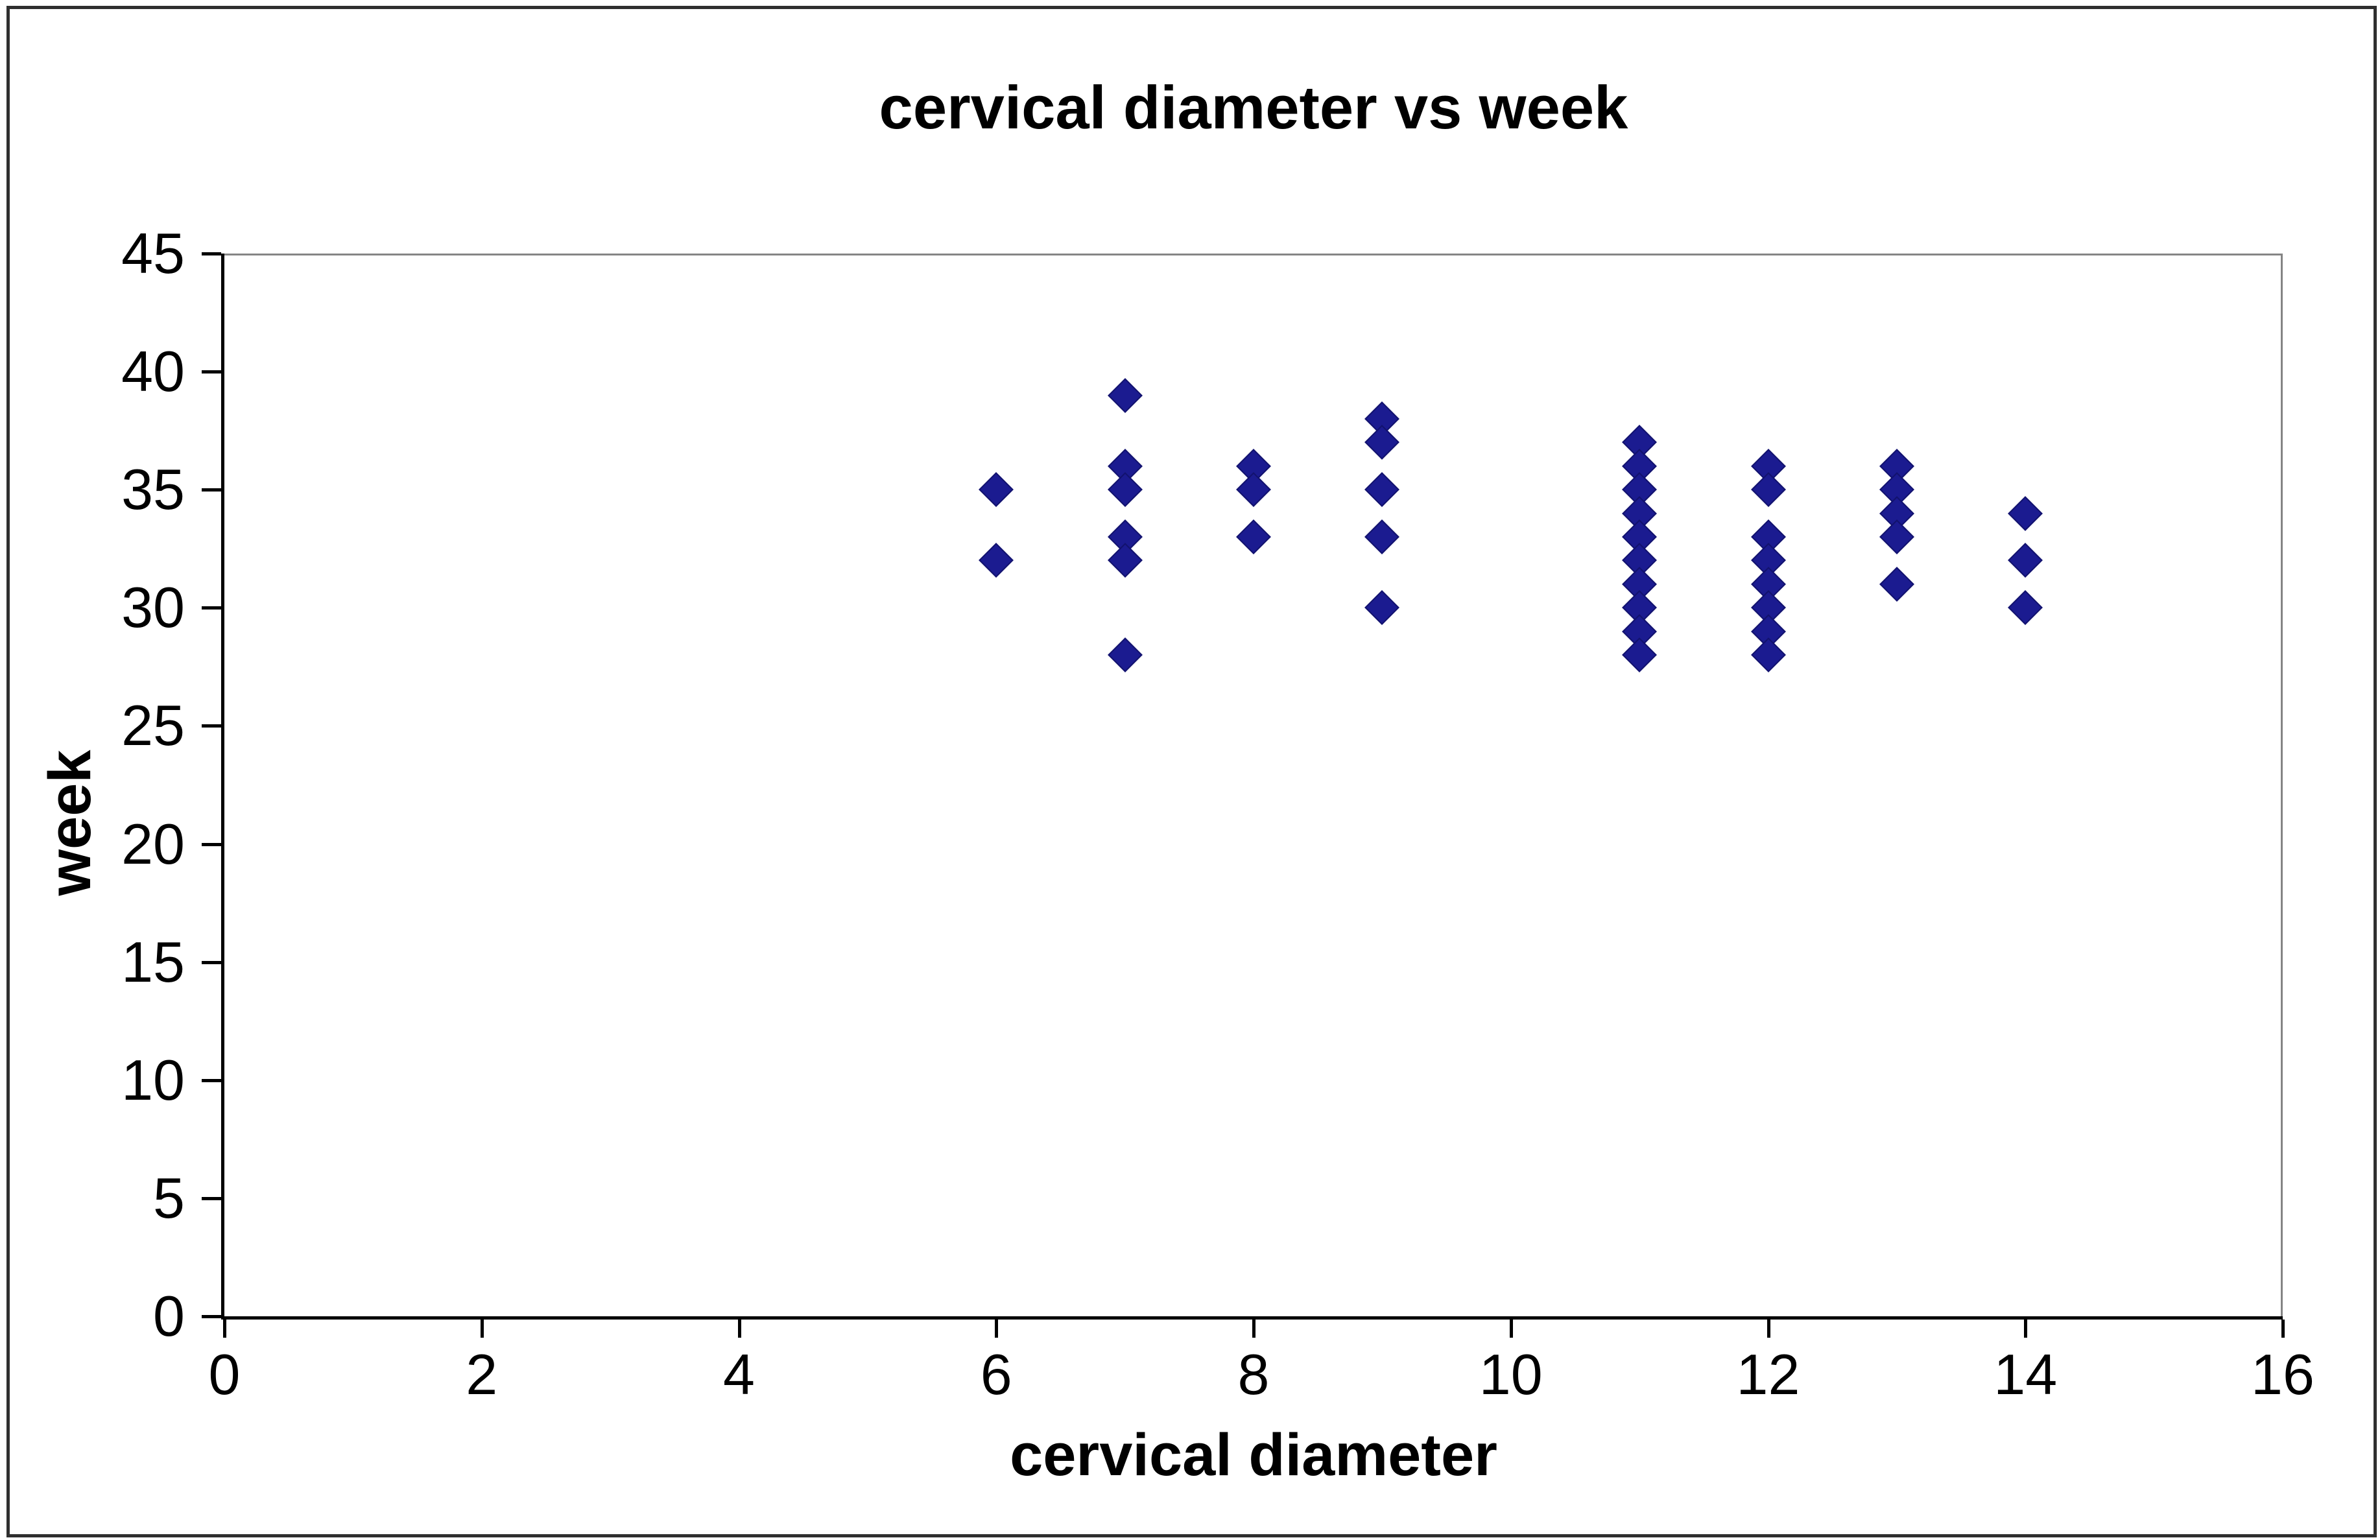  What do you see at coordinates (1253, 1374) in the screenshot?
I see `x-tick-label: 8` at bounding box center [1253, 1374].